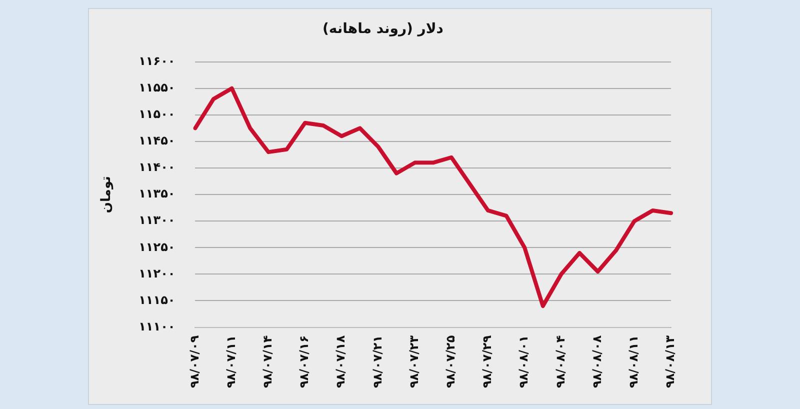 The height and width of the screenshot is (409, 800). Describe the element at coordinates (194, 361) in the screenshot. I see `x-tick-label: ۹۸/۰۷/۰۹` at that location.